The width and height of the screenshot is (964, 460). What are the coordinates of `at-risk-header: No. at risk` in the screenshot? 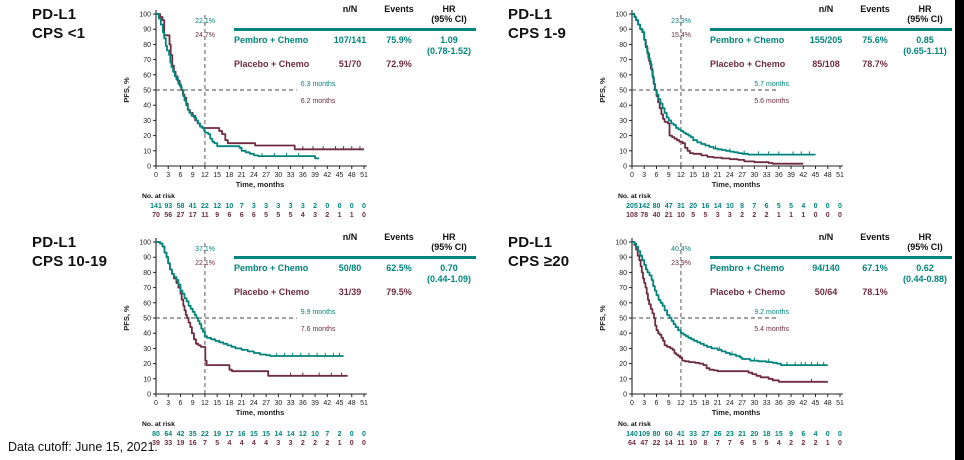 It's located at (158, 196).